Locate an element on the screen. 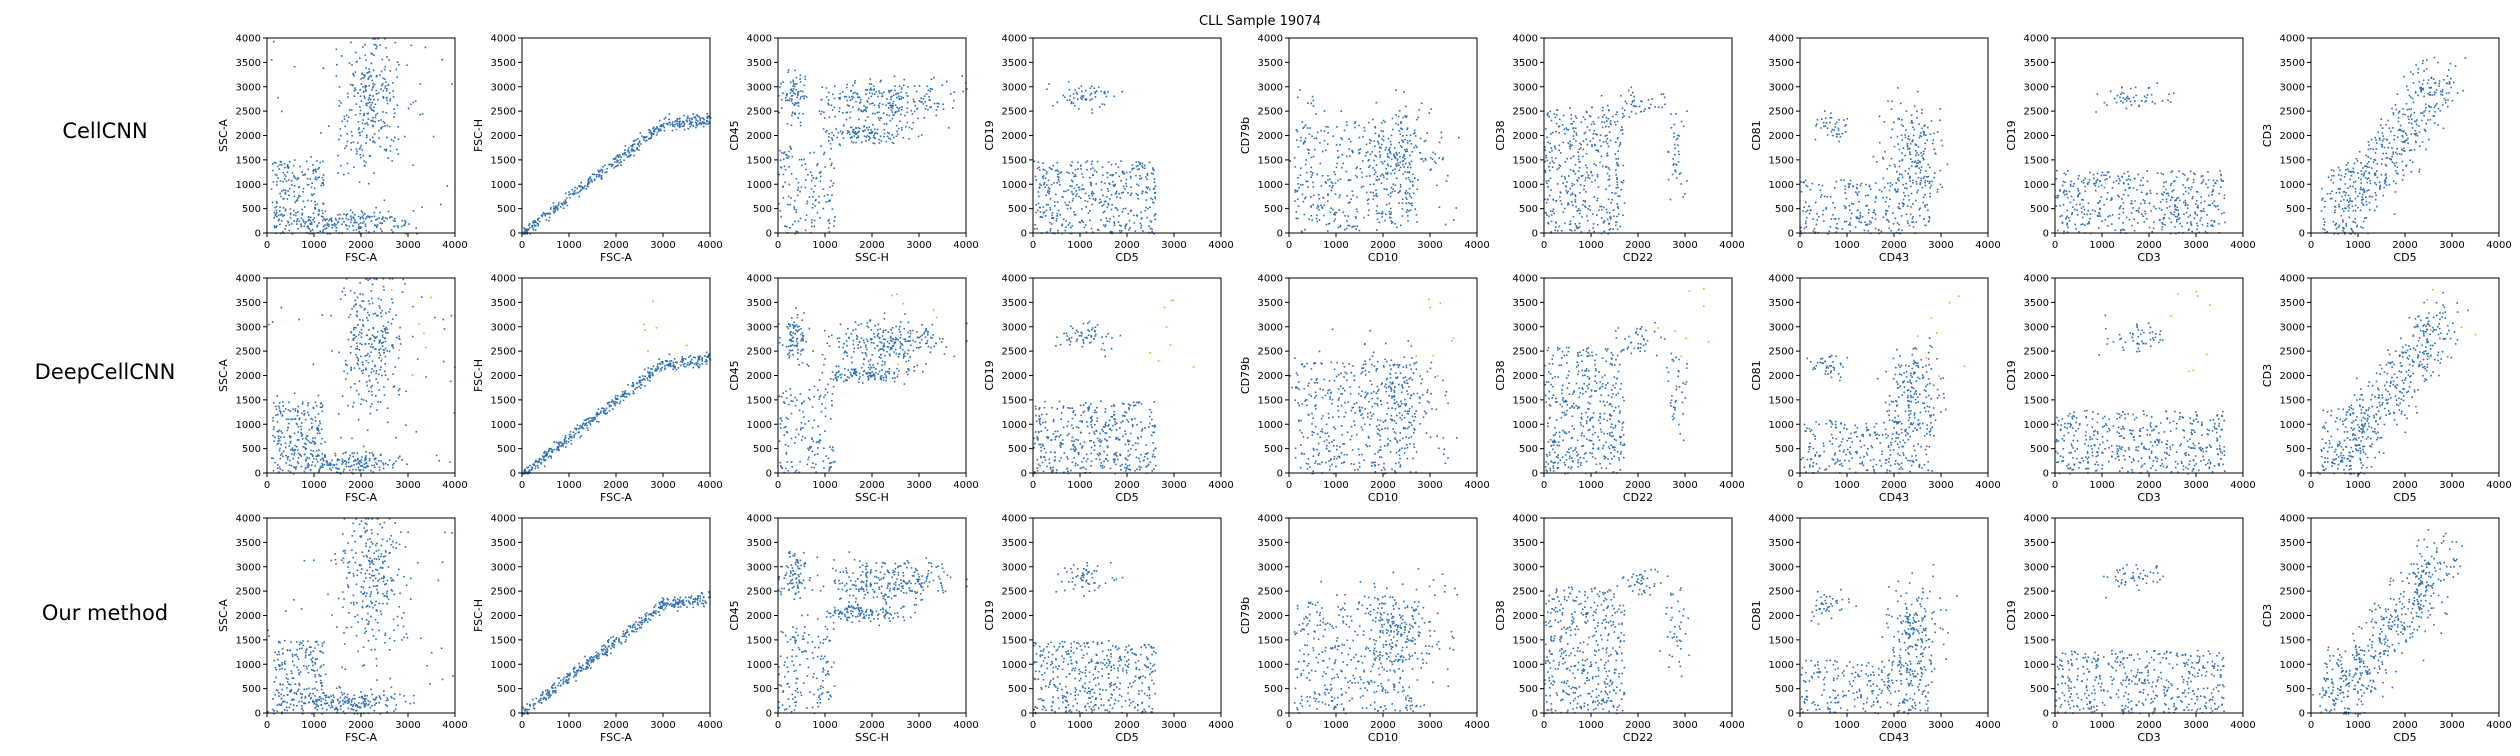  x-tick-label: 4000 is located at coordinates (454, 245).